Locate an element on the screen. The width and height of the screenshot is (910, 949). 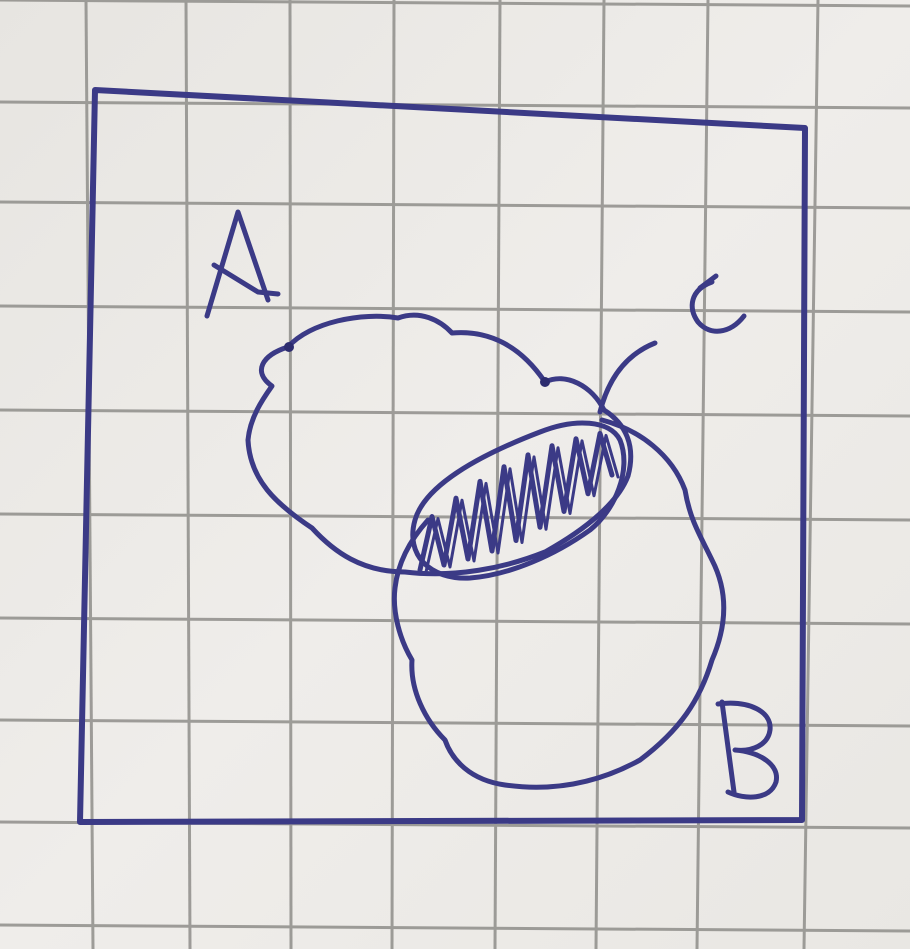
intersection-hatching is located at coordinates (518, 502).